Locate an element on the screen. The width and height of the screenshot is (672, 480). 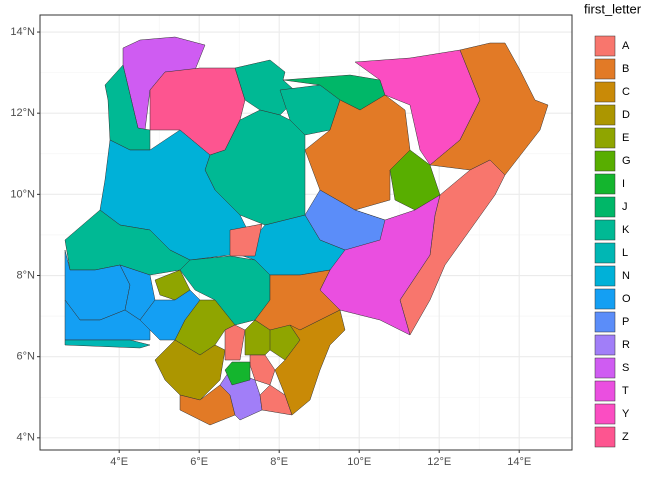
legend-label: D is located at coordinates (626, 115).